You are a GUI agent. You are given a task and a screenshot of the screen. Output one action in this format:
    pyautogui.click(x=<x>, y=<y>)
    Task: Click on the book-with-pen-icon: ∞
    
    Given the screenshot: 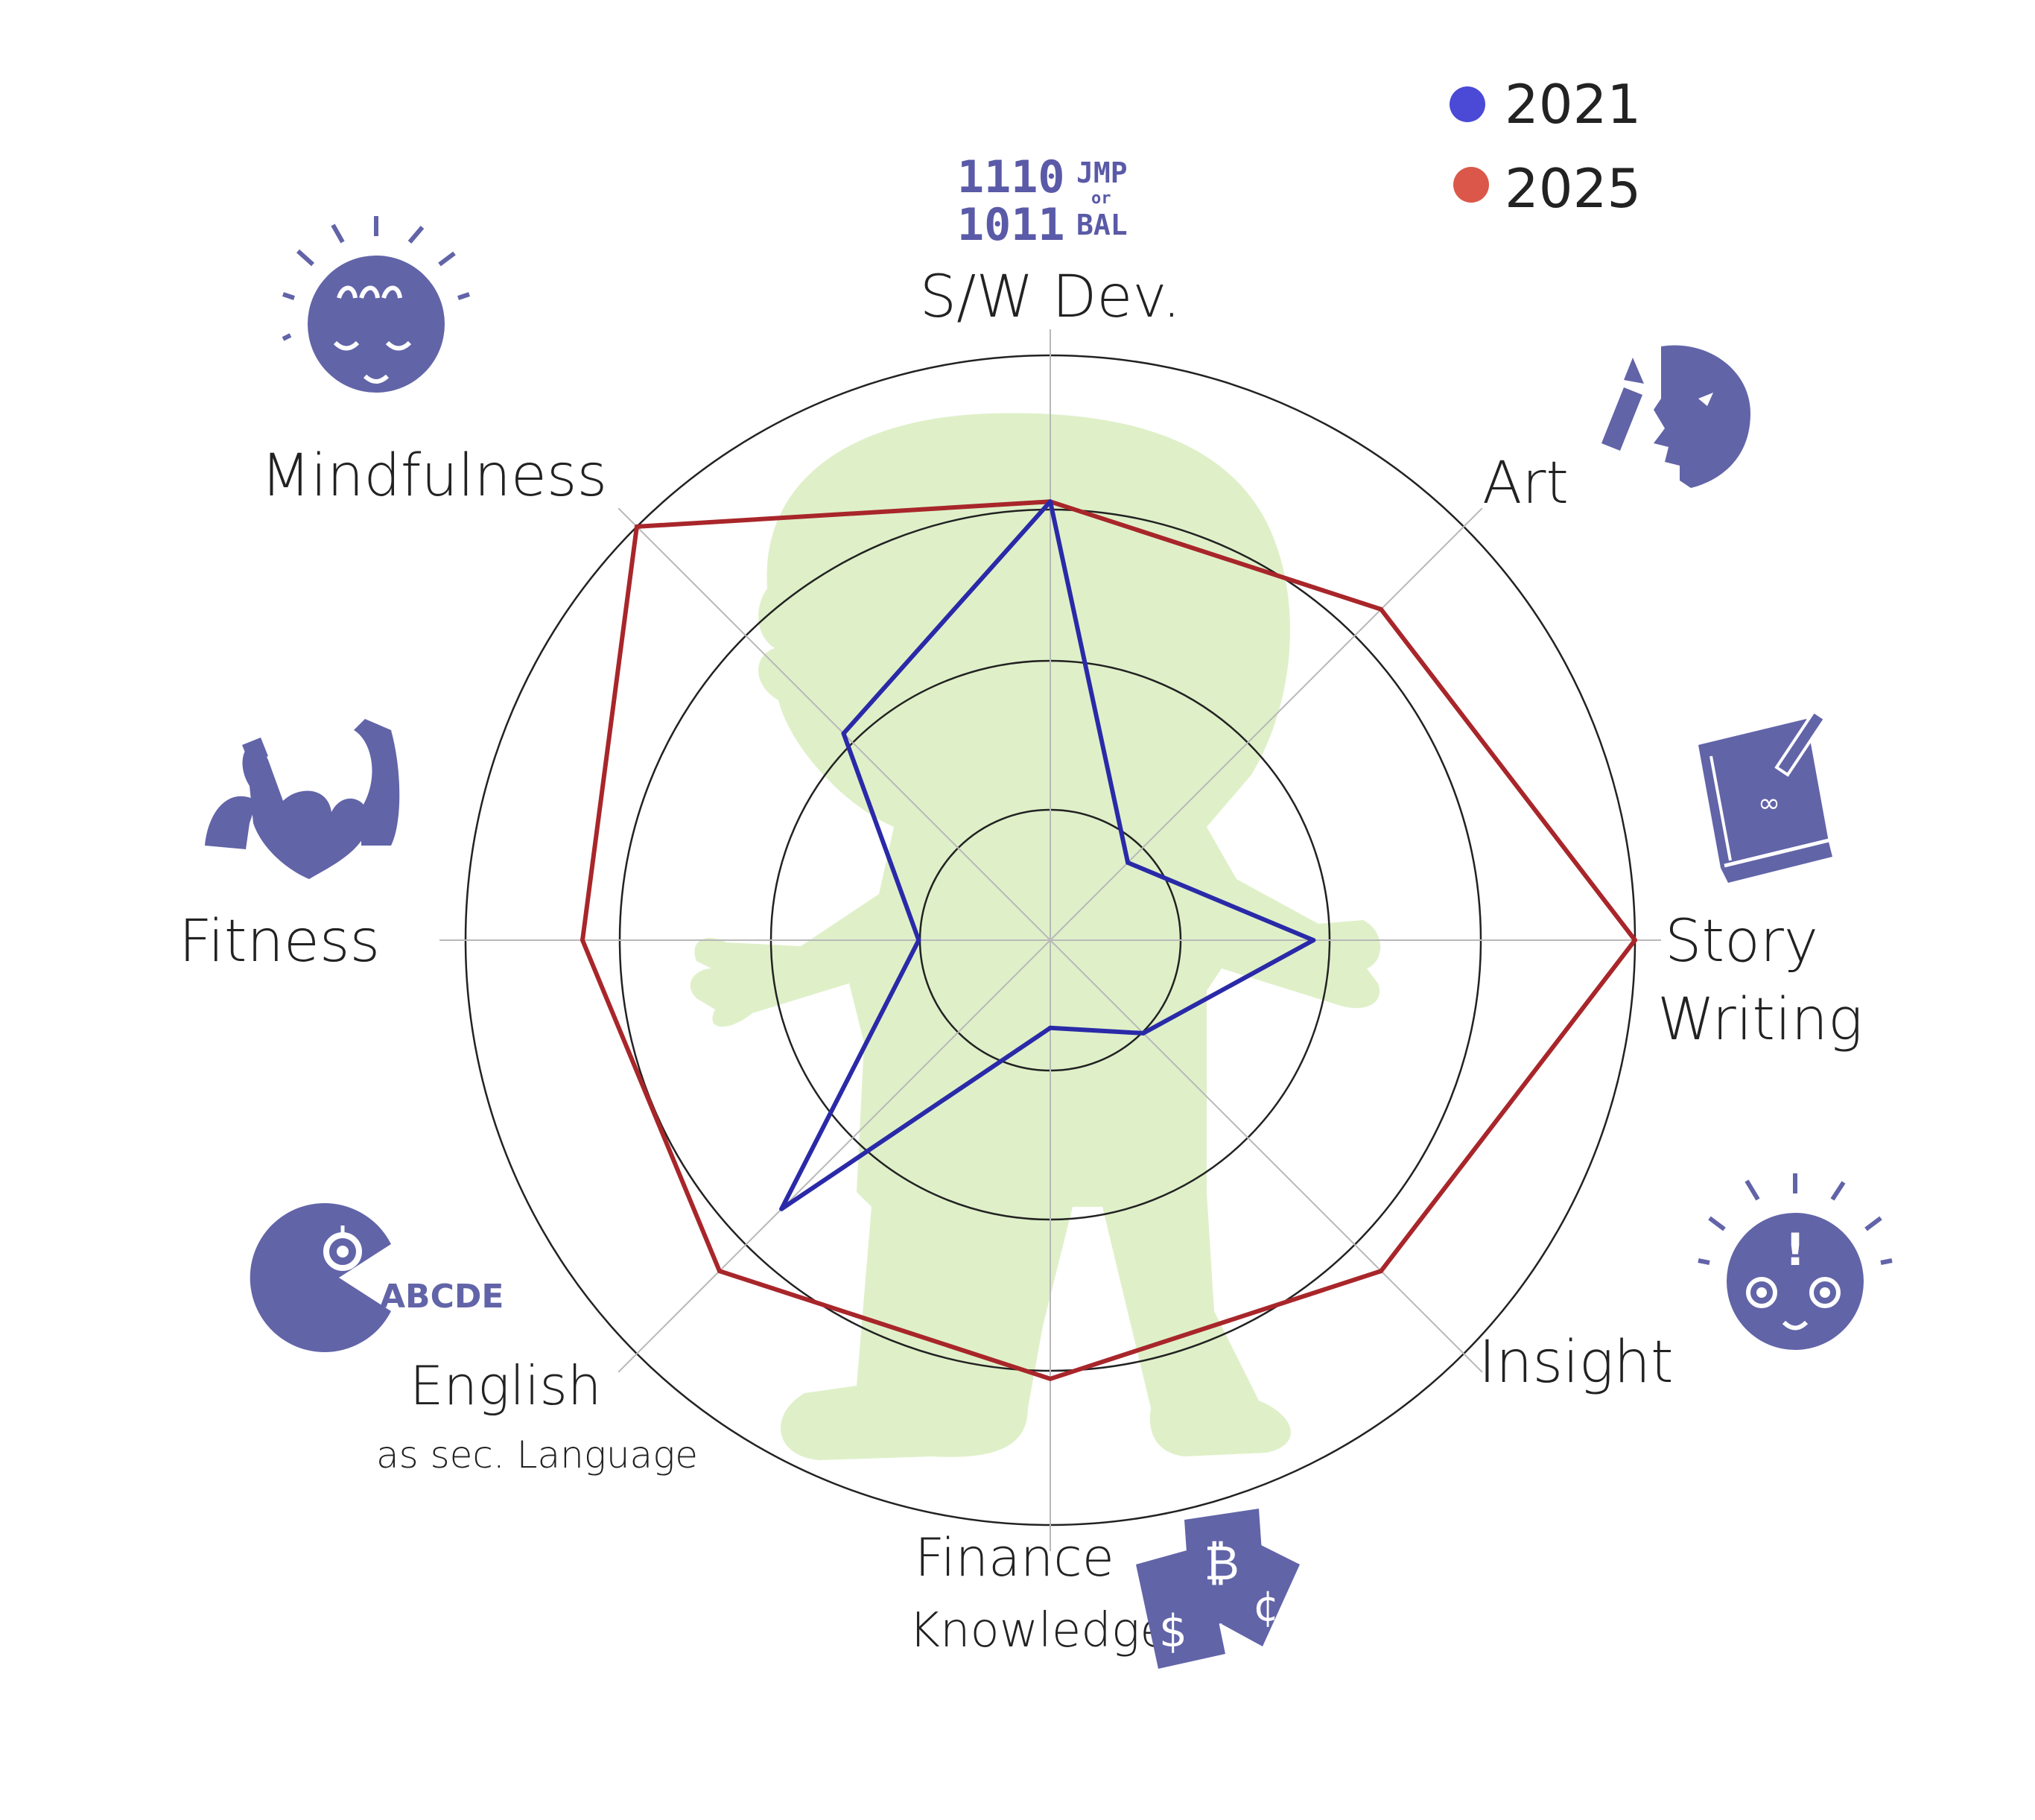 What is the action you would take?
    pyautogui.click(x=1765, y=796)
    